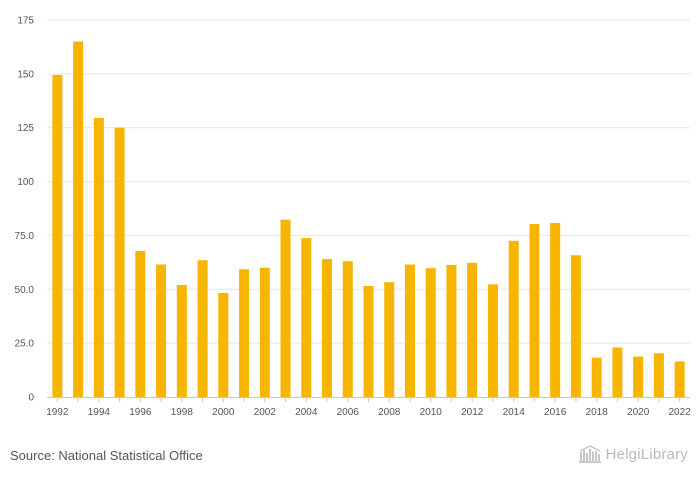 Image resolution: width=700 pixels, height=483 pixels. I want to click on bar-1999, so click(202, 328).